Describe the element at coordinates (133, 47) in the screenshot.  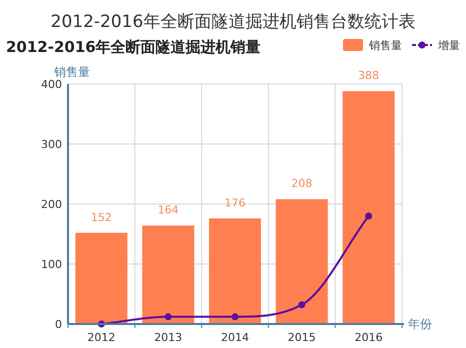
I see `chart-subtitle: 2012-2016年全断面隧道掘进机销量` at that location.